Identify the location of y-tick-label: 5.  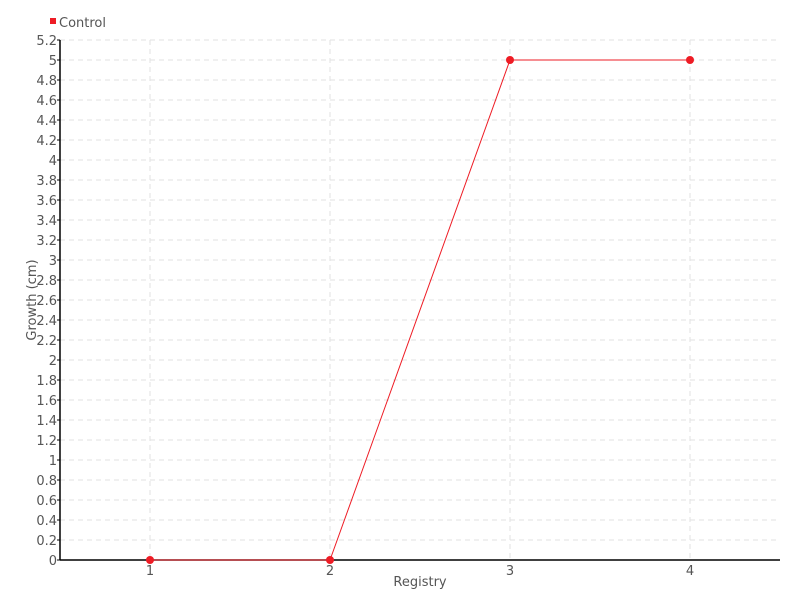
(53, 61).